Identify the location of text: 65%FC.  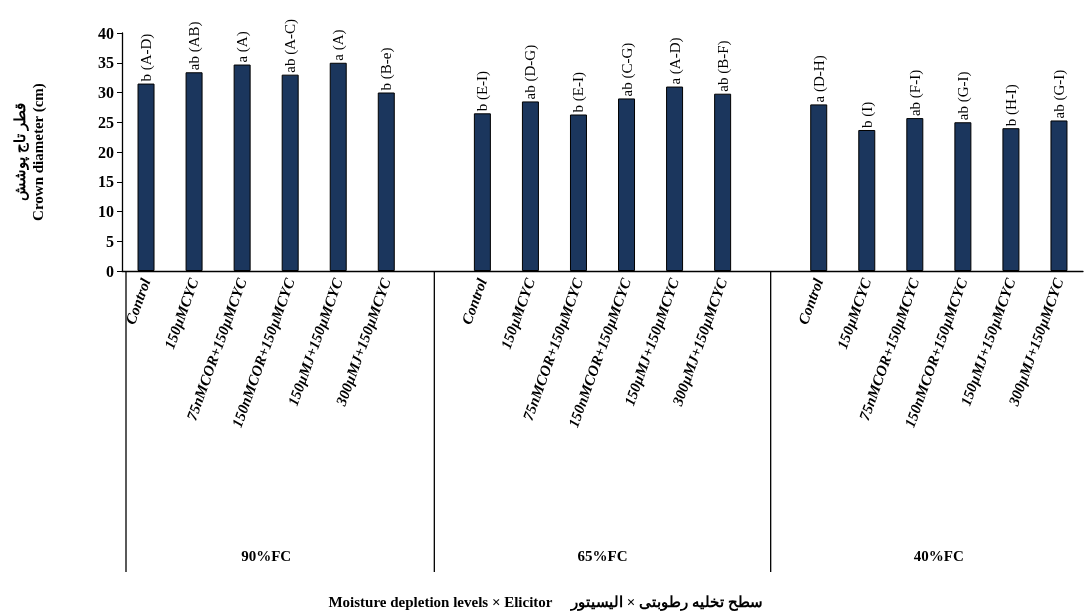
(602, 556).